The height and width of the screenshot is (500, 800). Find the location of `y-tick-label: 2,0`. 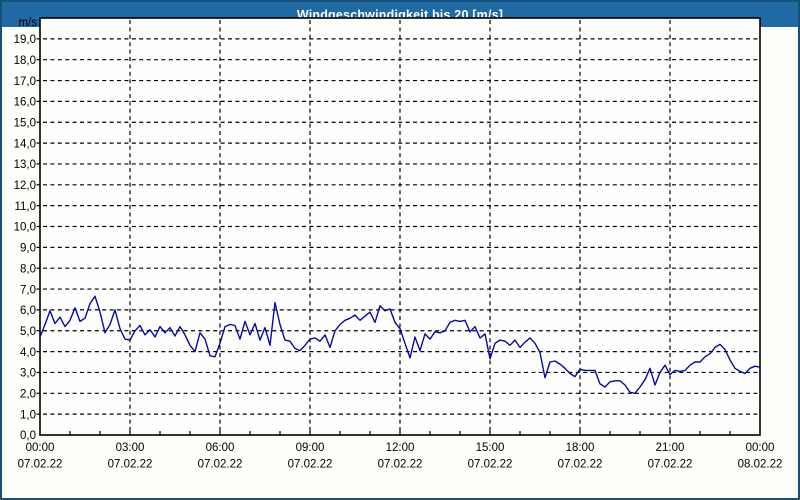

y-tick-label: 2,0 is located at coordinates (28, 395).